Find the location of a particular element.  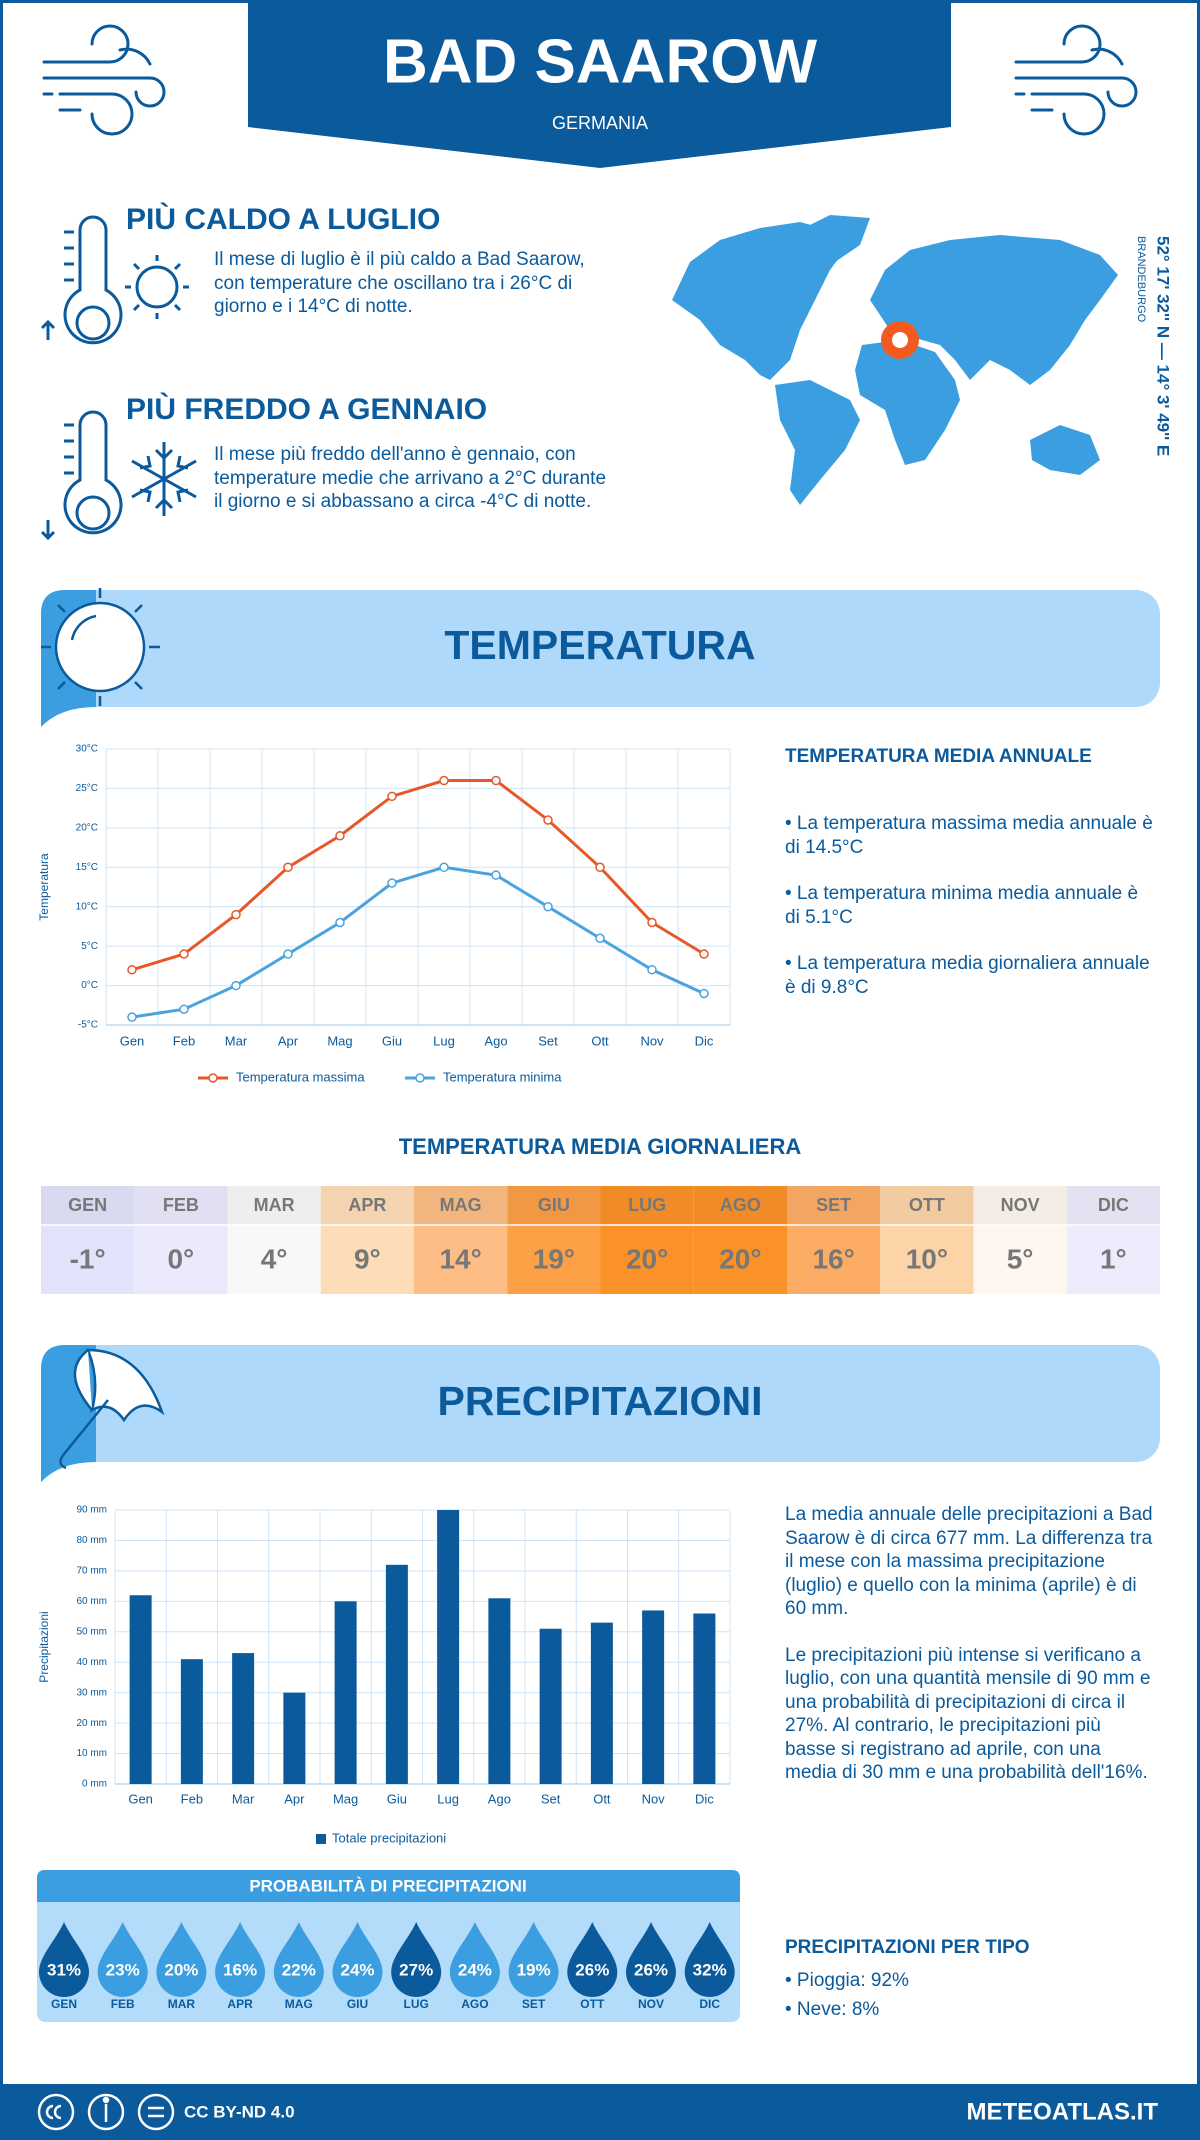

table-value: 5° is located at coordinates (1020, 1258).